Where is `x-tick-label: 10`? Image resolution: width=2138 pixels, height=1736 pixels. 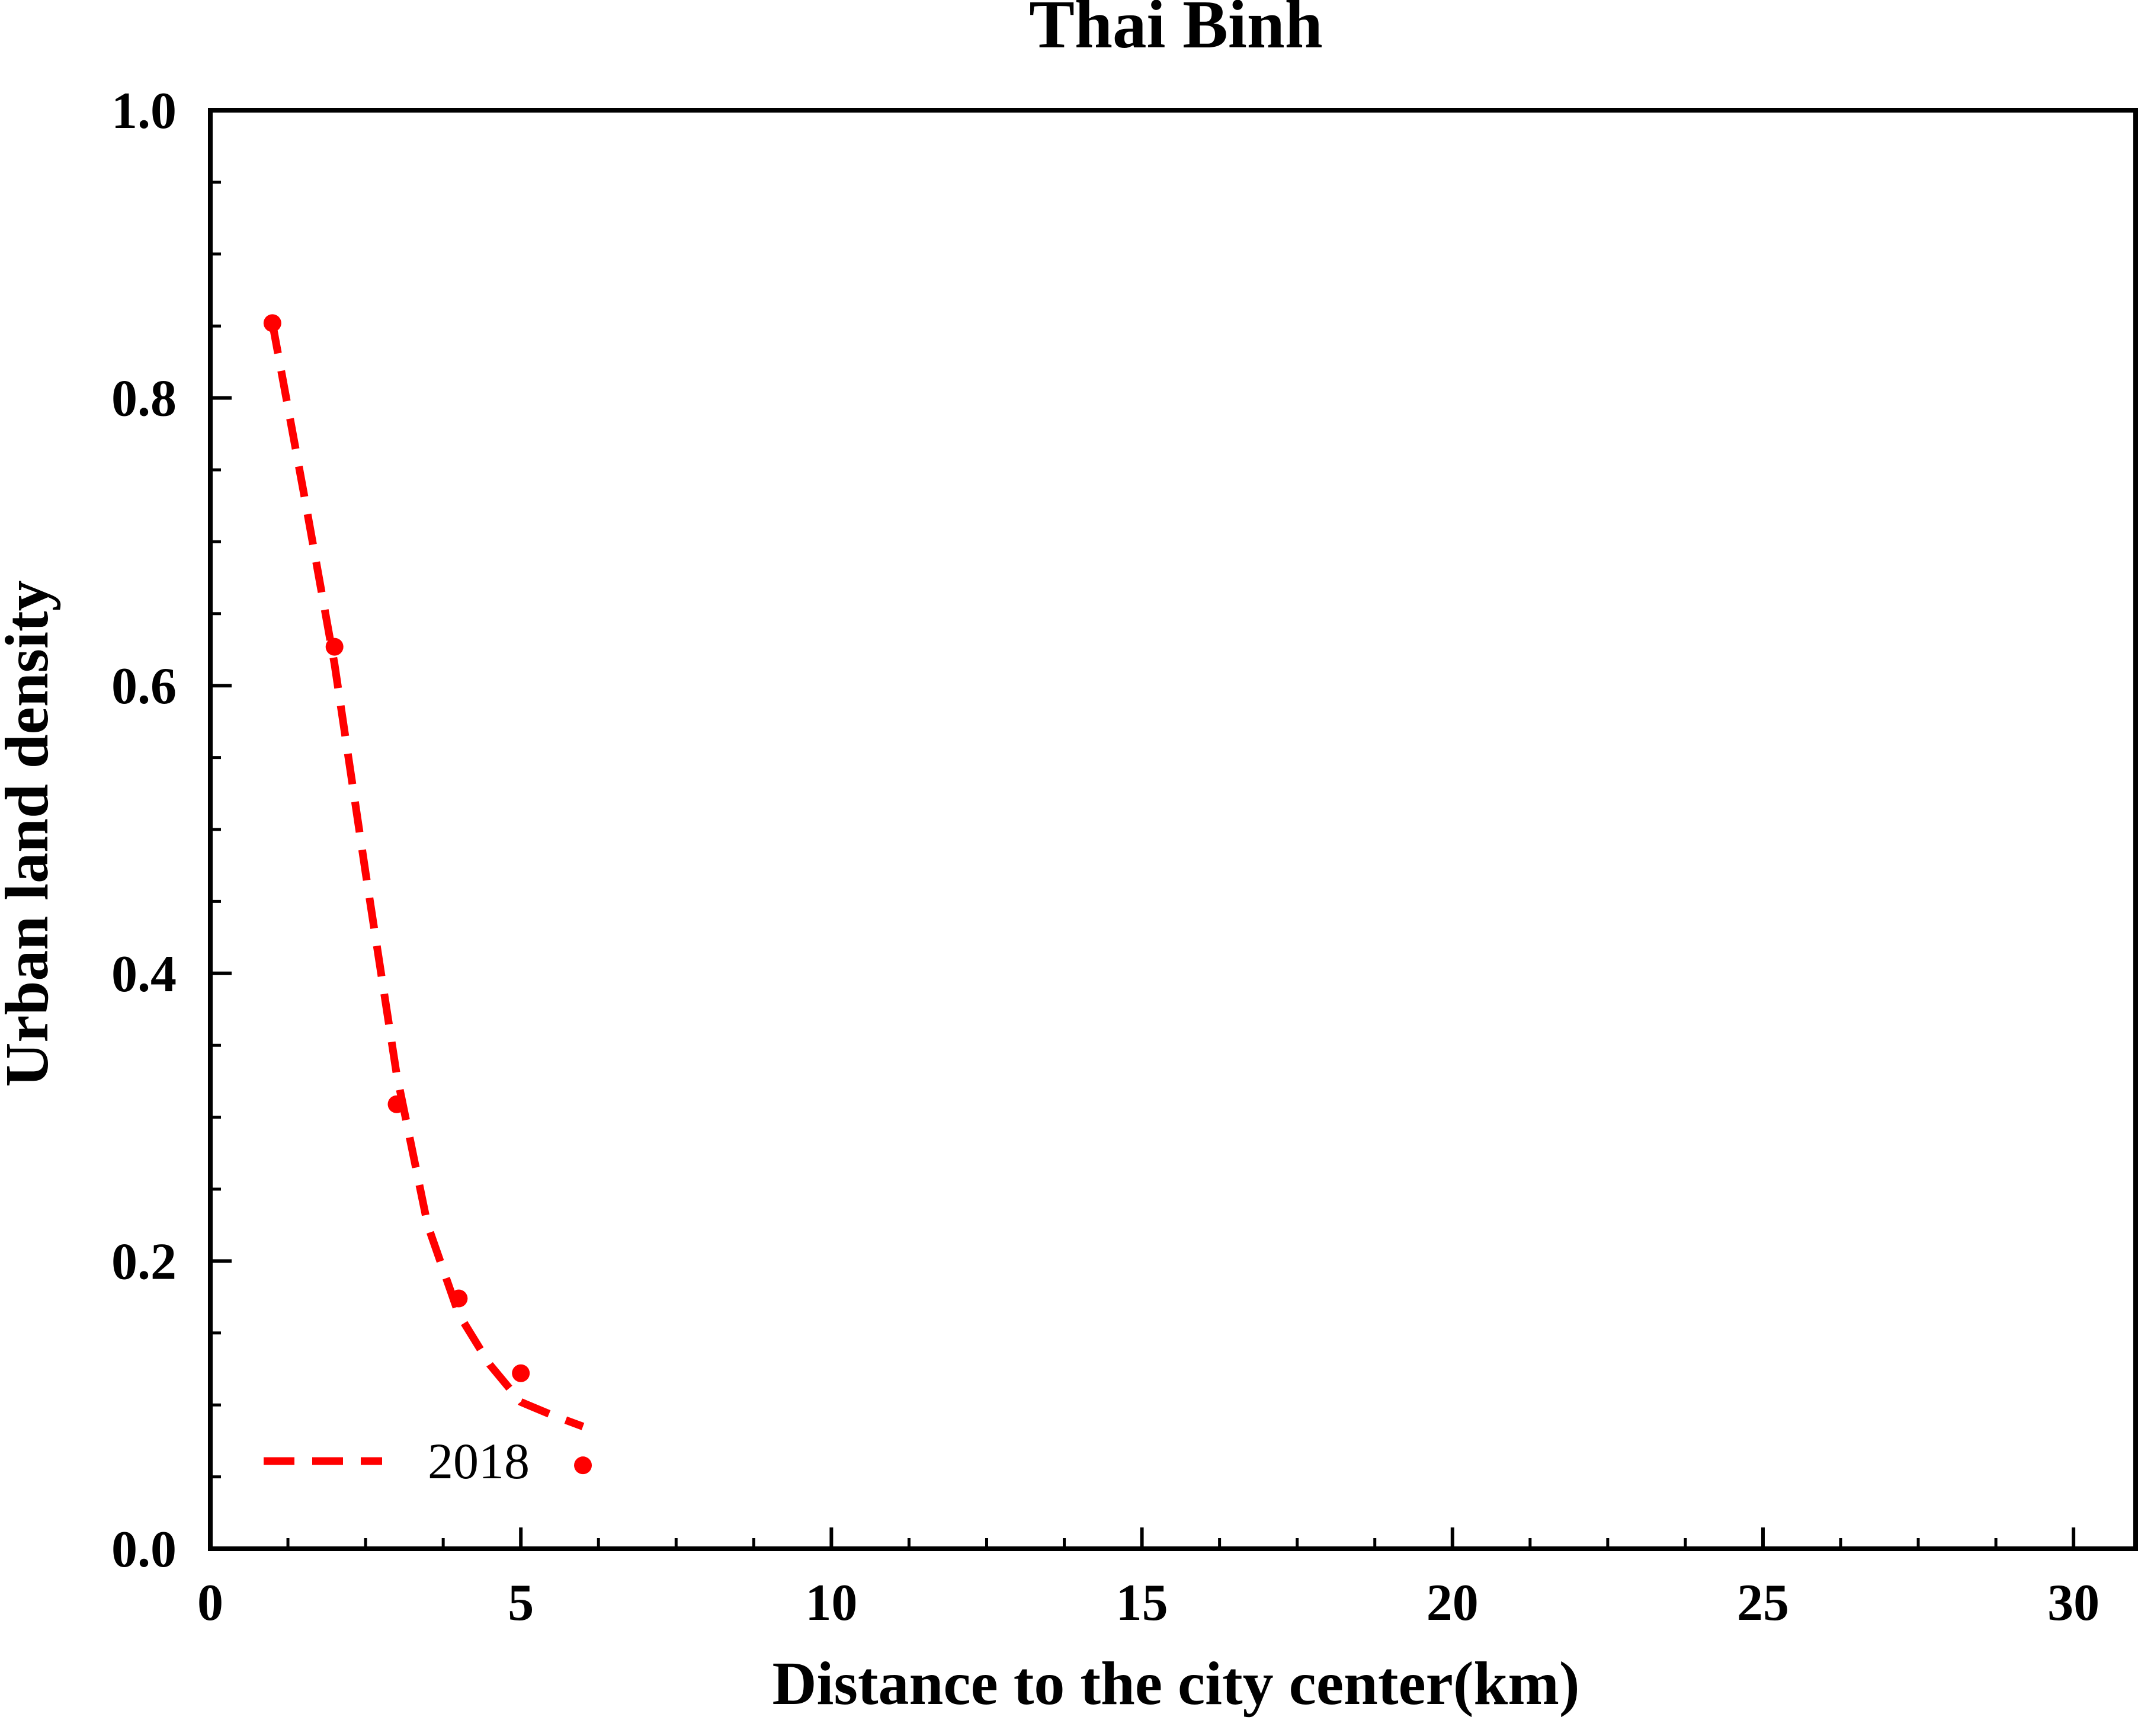
x-tick-label: 10 is located at coordinates (831, 1603).